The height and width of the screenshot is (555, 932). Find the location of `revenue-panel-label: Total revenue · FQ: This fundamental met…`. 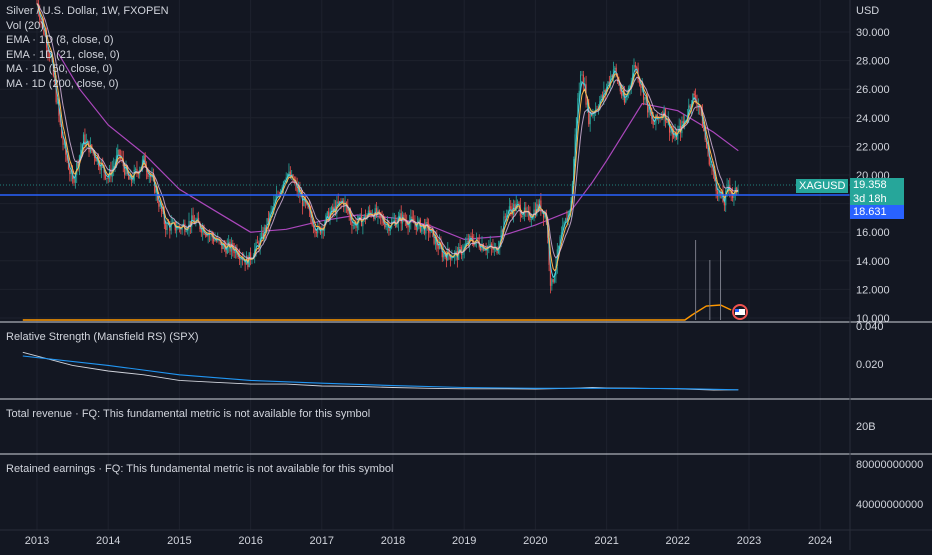

revenue-panel-label: Total revenue · FQ: This fundamental met… is located at coordinates (188, 414).